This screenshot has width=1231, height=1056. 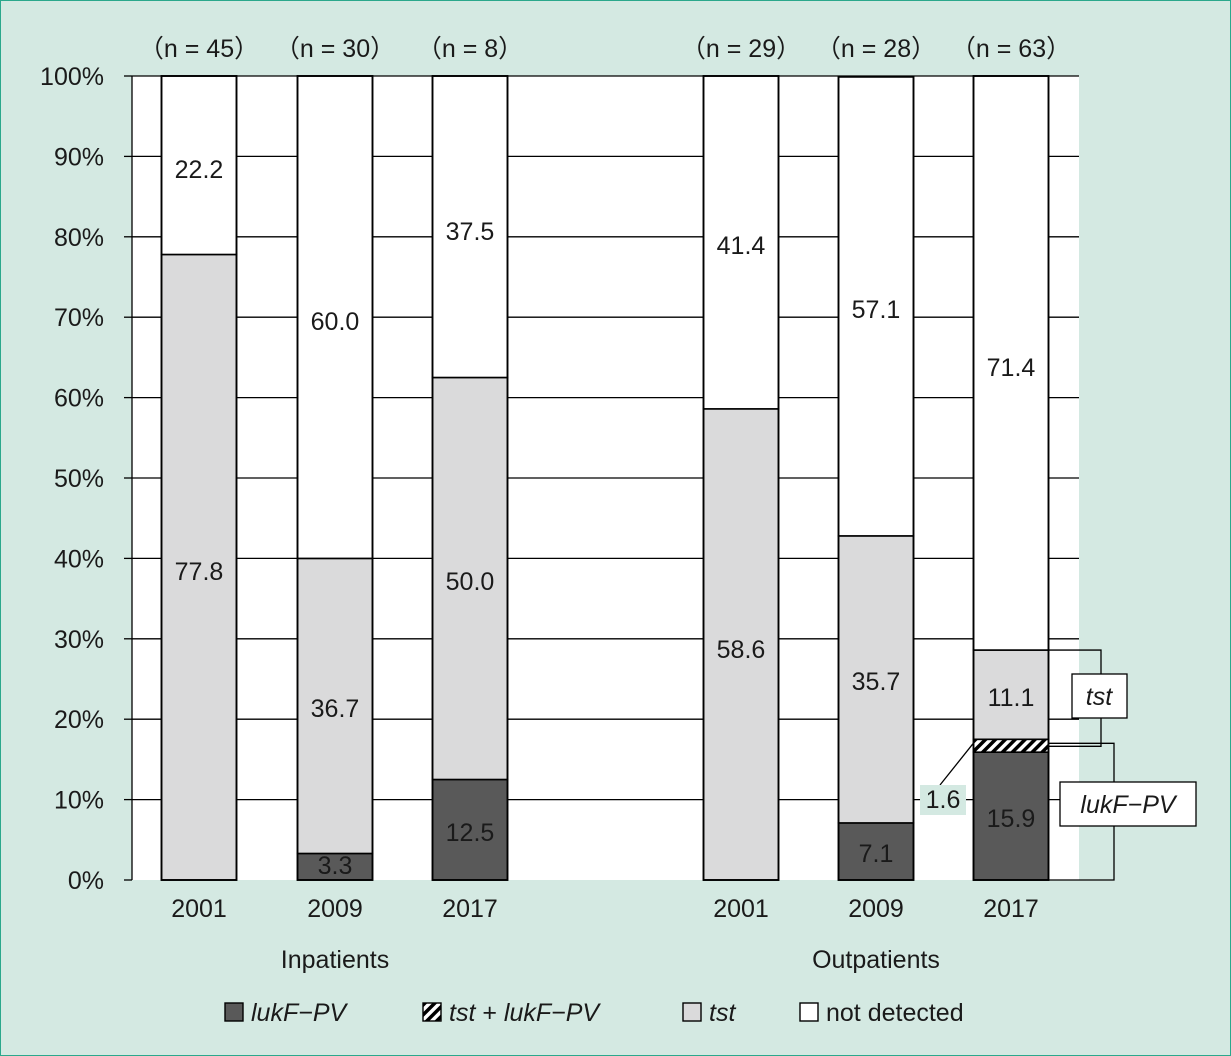 What do you see at coordinates (72, 77) in the screenshot?
I see `y-tick-label: 100%` at bounding box center [72, 77].